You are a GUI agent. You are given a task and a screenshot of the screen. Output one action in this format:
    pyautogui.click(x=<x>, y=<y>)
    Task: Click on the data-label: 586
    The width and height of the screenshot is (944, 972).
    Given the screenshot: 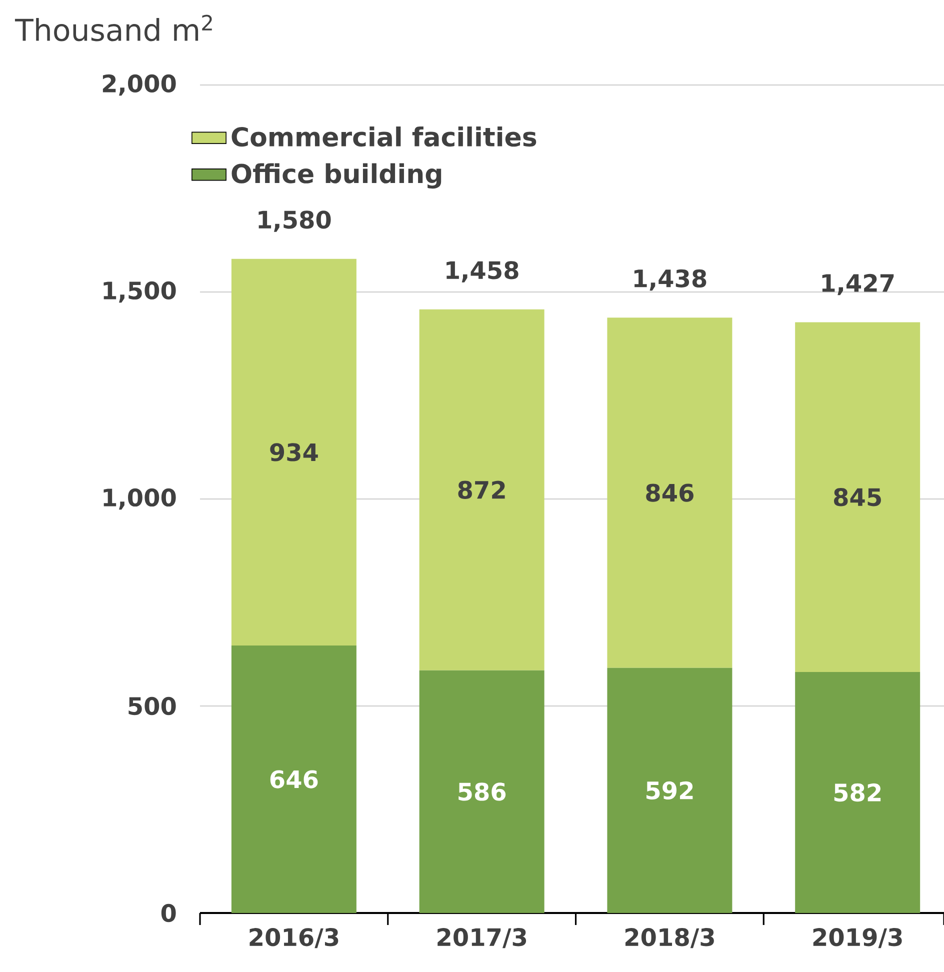 What is the action you would take?
    pyautogui.click(x=482, y=791)
    